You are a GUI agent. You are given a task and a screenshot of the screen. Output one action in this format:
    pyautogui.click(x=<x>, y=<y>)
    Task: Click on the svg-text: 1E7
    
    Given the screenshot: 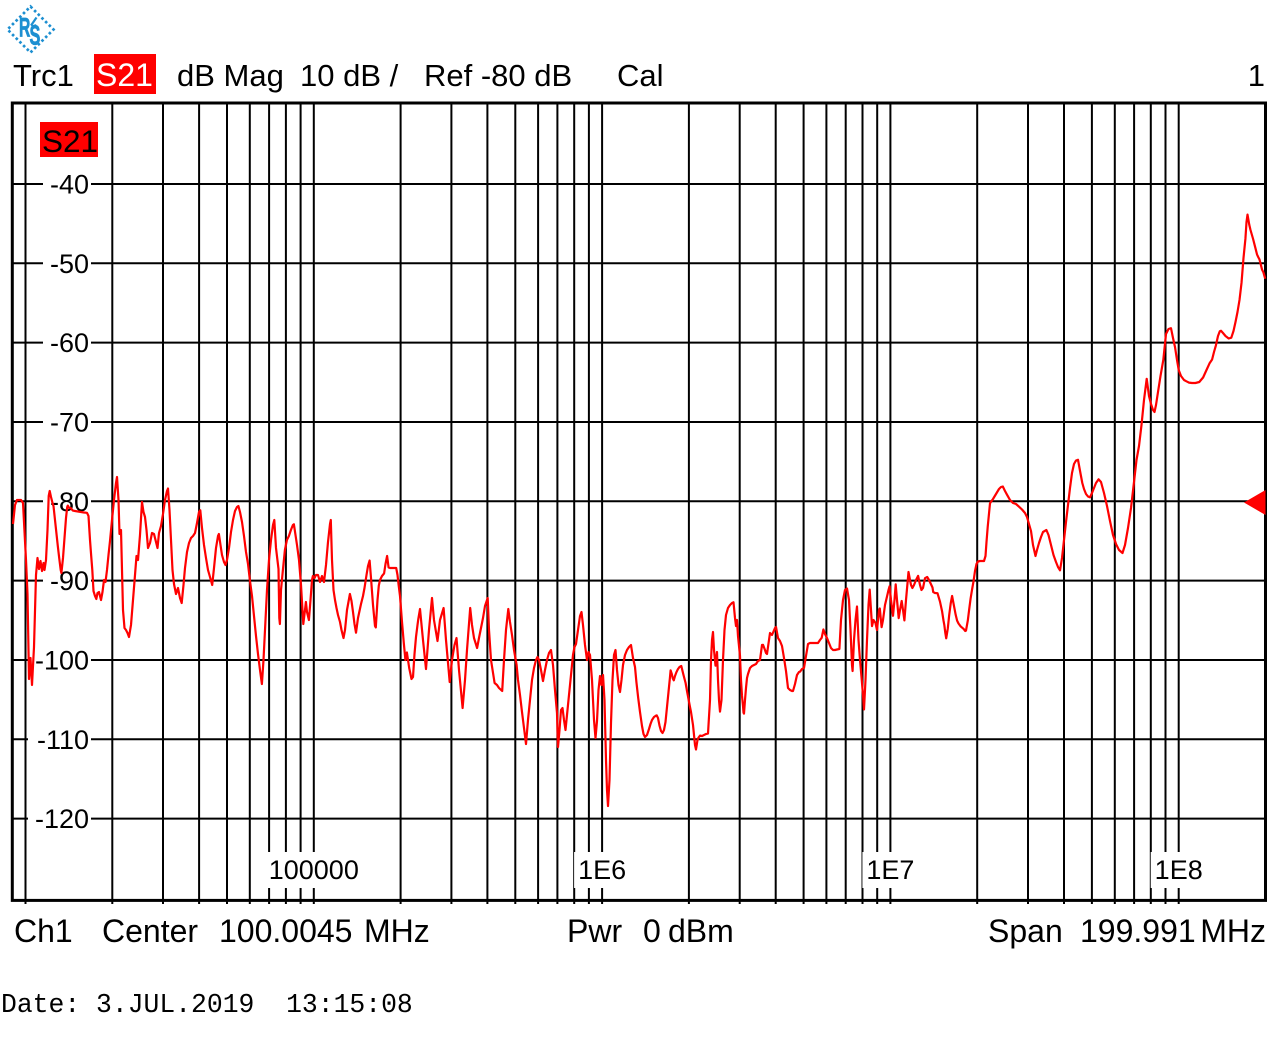 What is the action you would take?
    pyautogui.click(x=890, y=870)
    